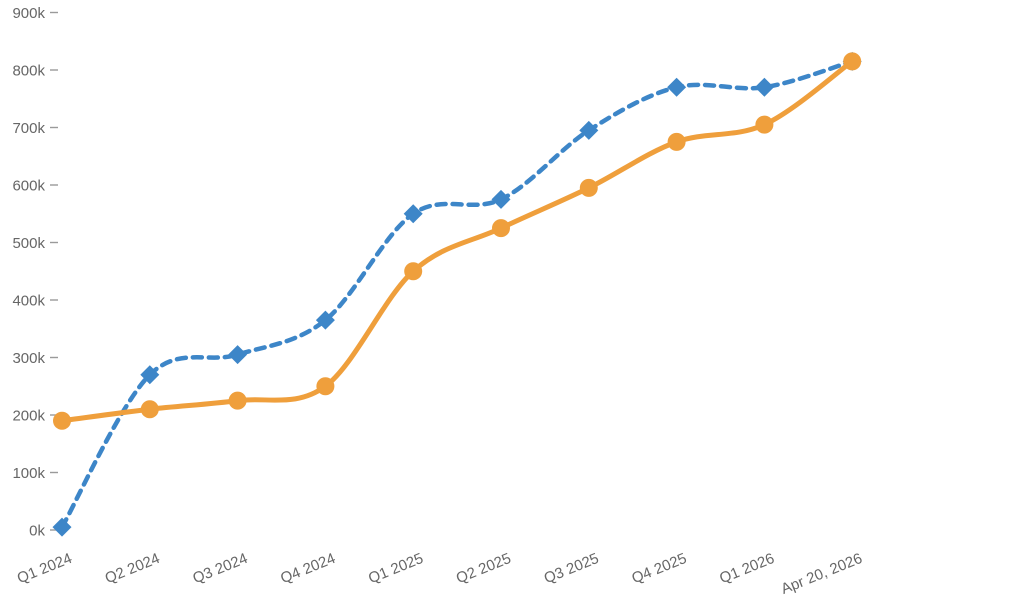 Image resolution: width=1024 pixels, height=597 pixels. What do you see at coordinates (45, 568) in the screenshot?
I see `x-axis-label: Q1 2024` at bounding box center [45, 568].